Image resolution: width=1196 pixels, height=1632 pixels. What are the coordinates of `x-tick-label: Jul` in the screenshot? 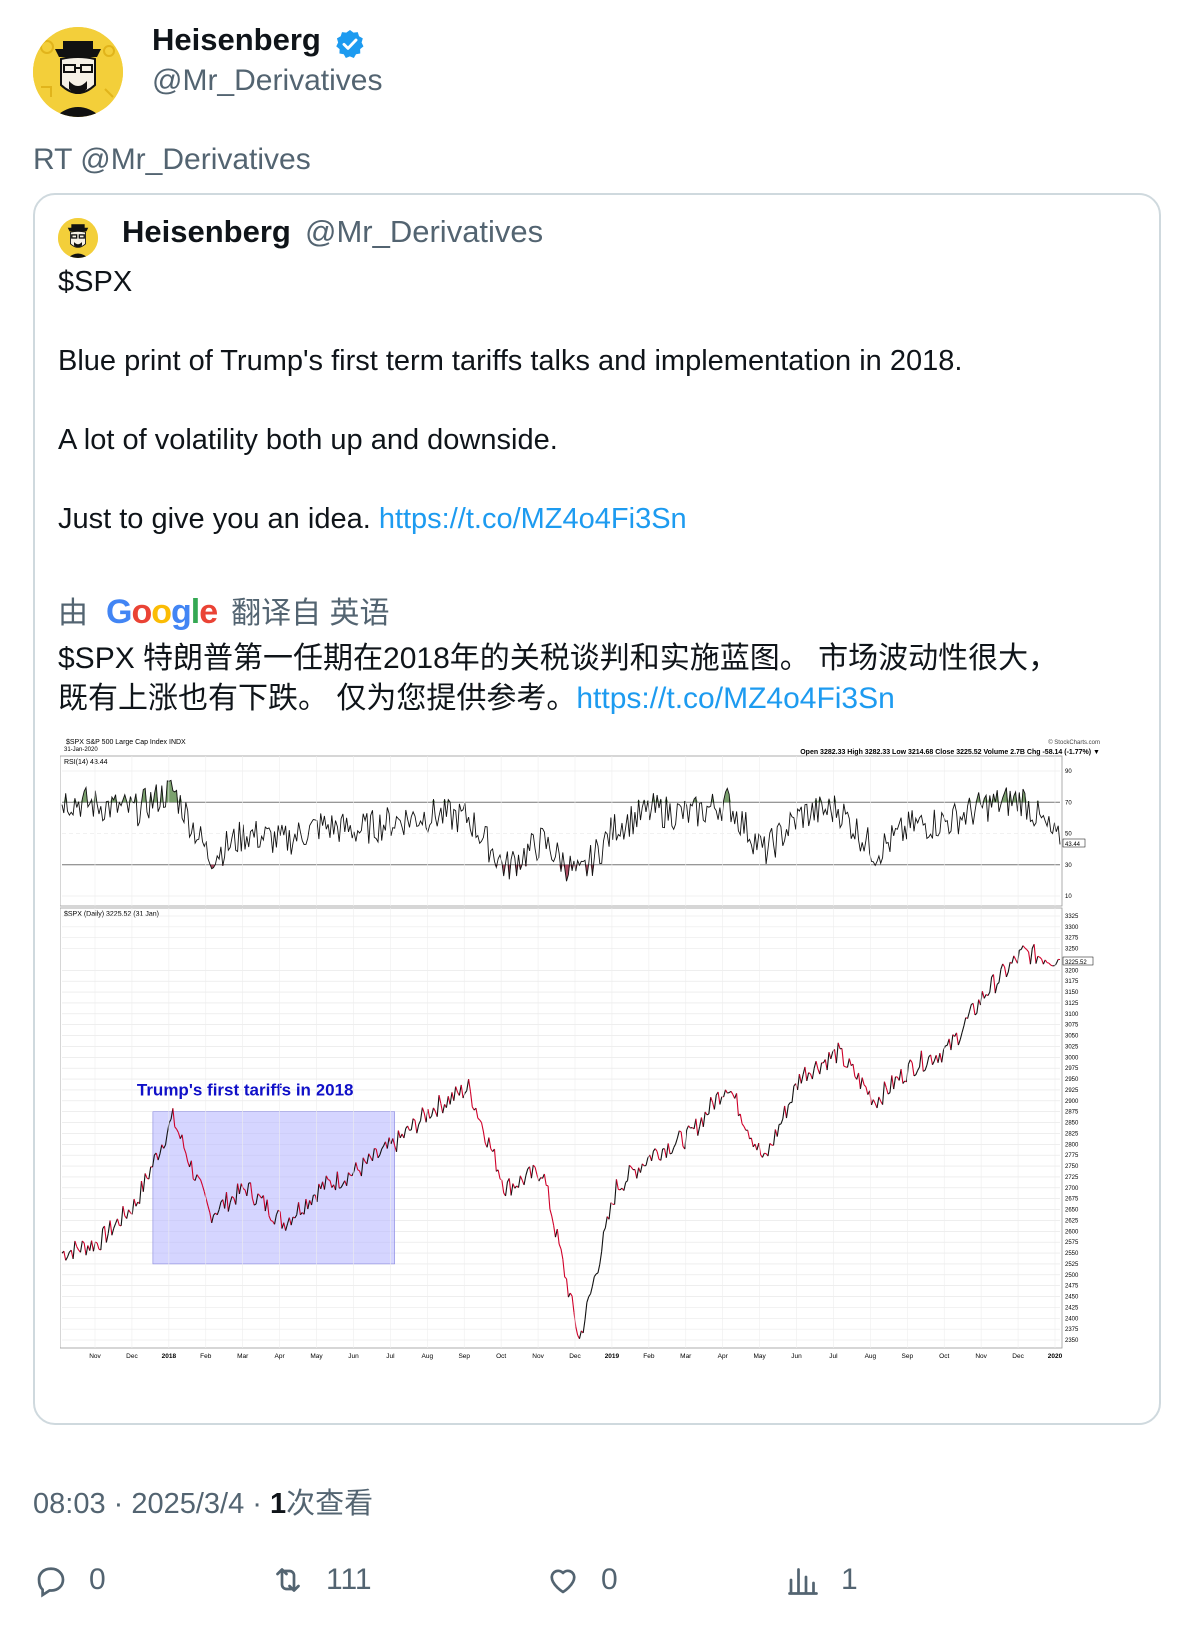 It's located at (390, 1356).